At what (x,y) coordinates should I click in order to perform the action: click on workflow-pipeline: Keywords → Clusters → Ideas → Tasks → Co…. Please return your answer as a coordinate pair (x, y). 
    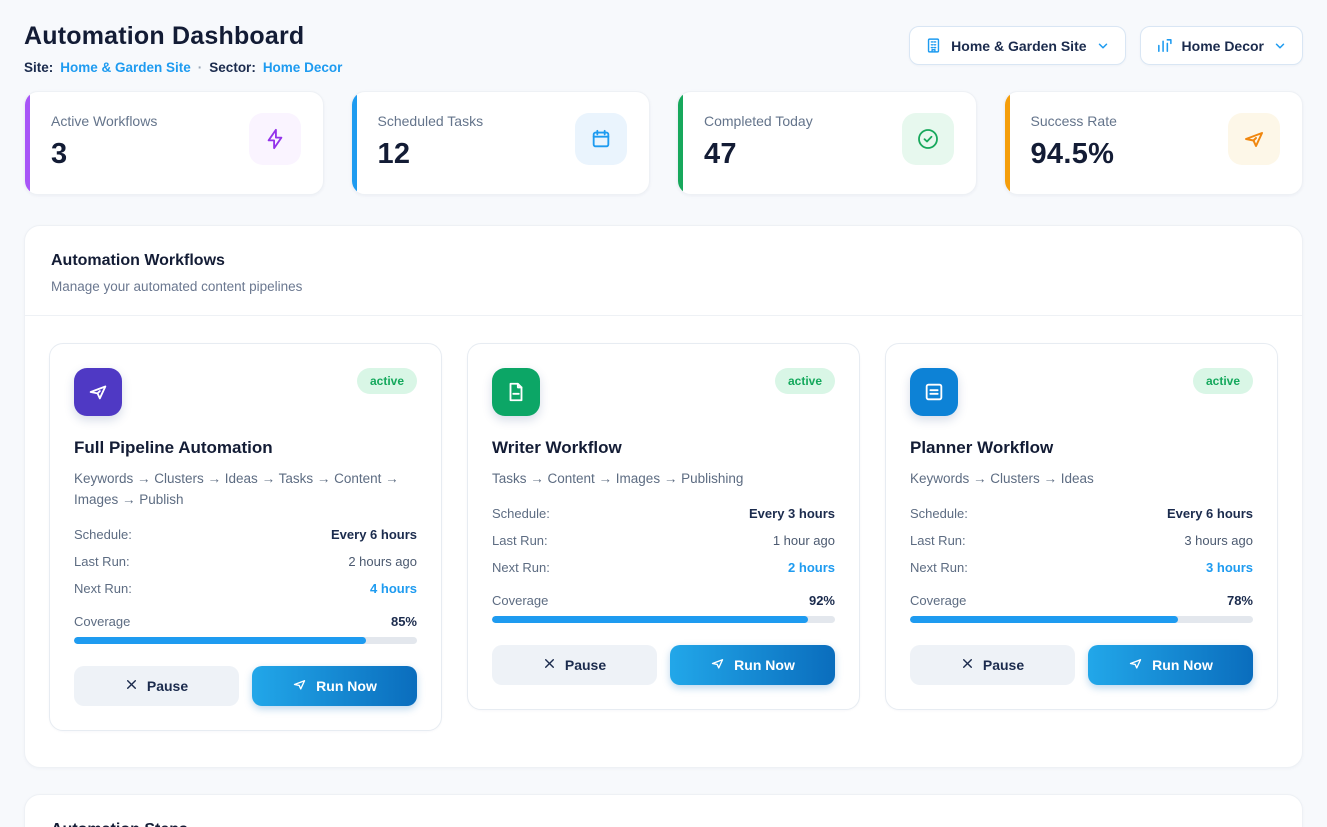
    Looking at the image, I should click on (236, 489).